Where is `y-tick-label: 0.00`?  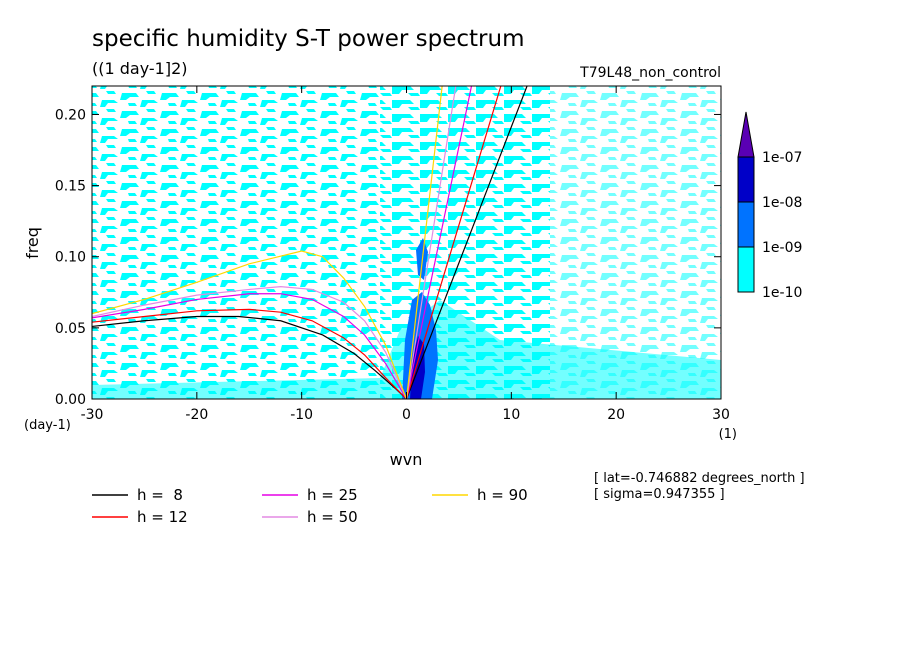 y-tick-label: 0.00 is located at coordinates (70, 400).